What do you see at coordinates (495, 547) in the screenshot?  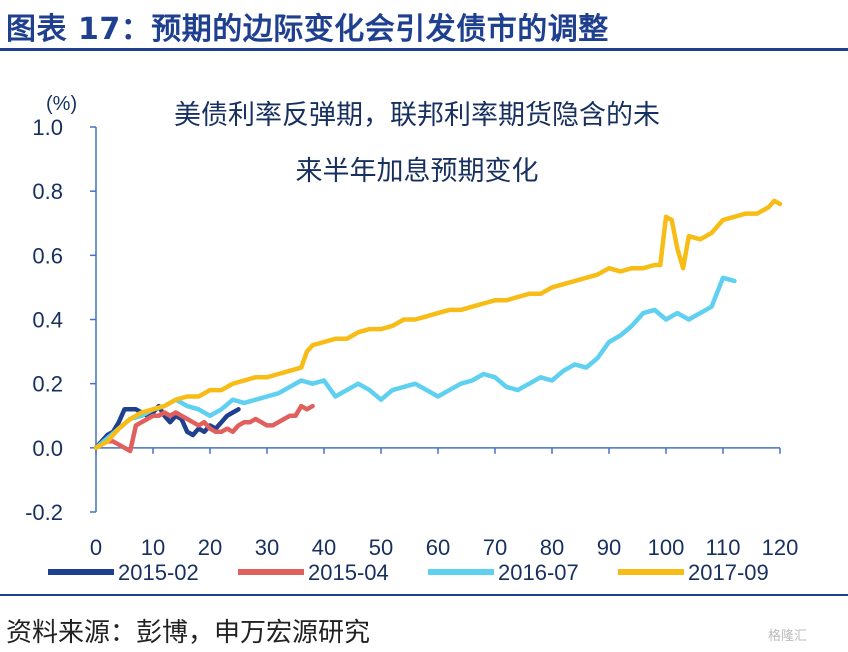 I see `x-tick-label: 70` at bounding box center [495, 547].